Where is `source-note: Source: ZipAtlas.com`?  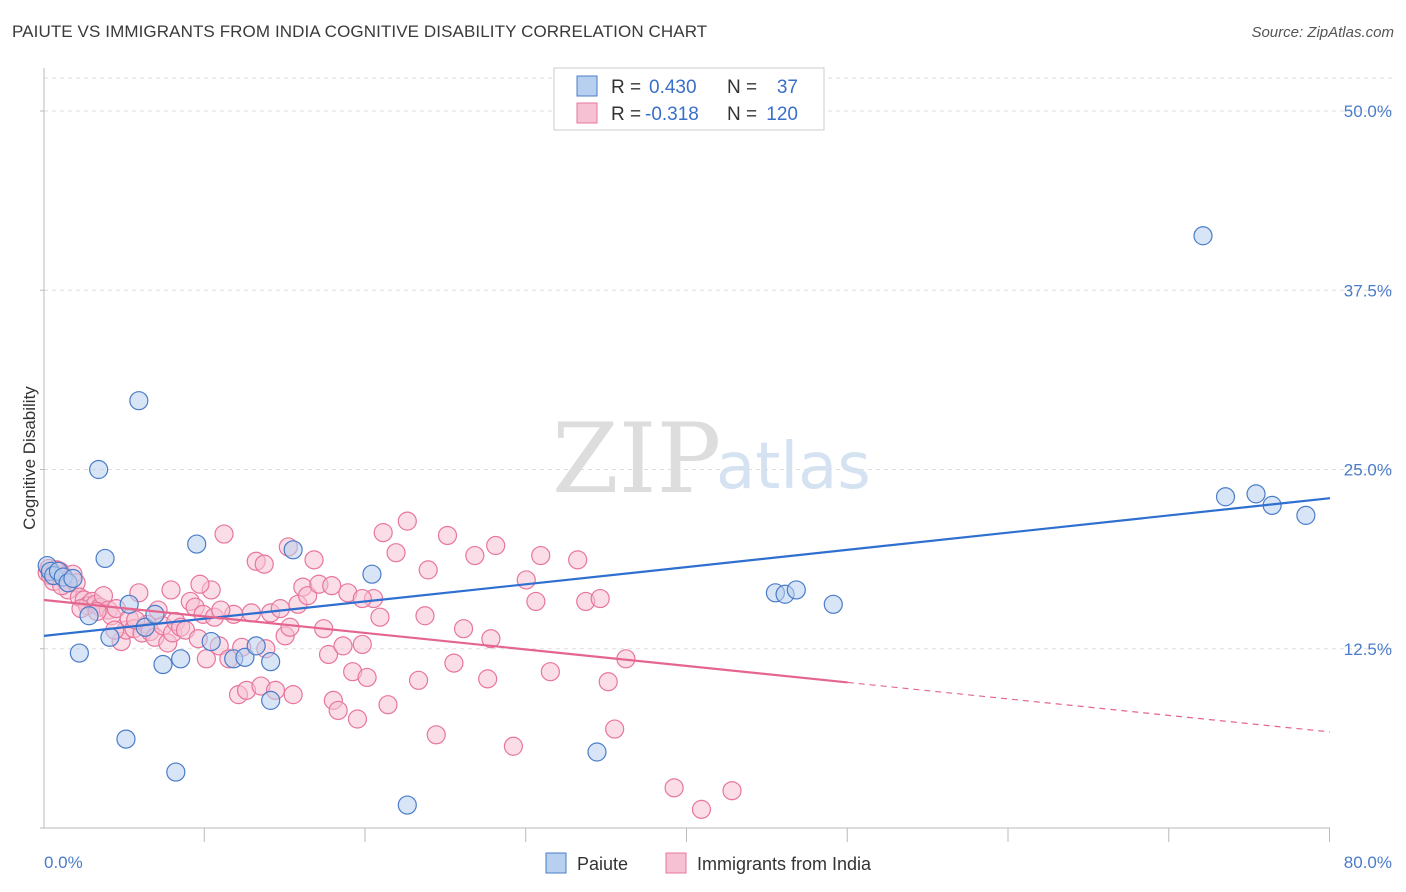 source-note: Source: ZipAtlas.com is located at coordinates (1322, 32).